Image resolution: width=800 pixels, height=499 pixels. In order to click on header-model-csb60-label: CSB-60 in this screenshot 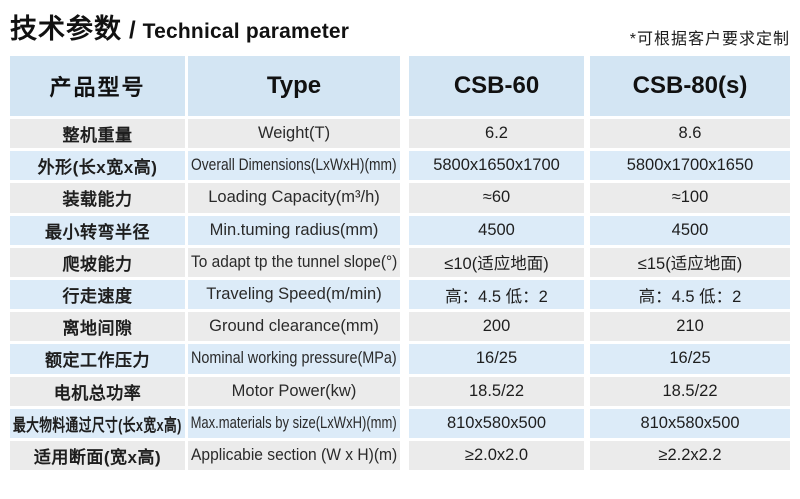, I will do `click(496, 85)`.